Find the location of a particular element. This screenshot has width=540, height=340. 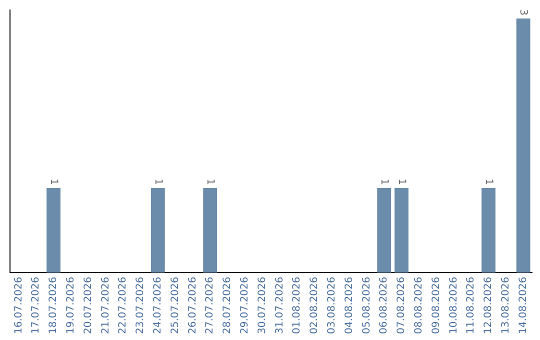

x-tick-label: 24.07.2026 is located at coordinates (158, 305).